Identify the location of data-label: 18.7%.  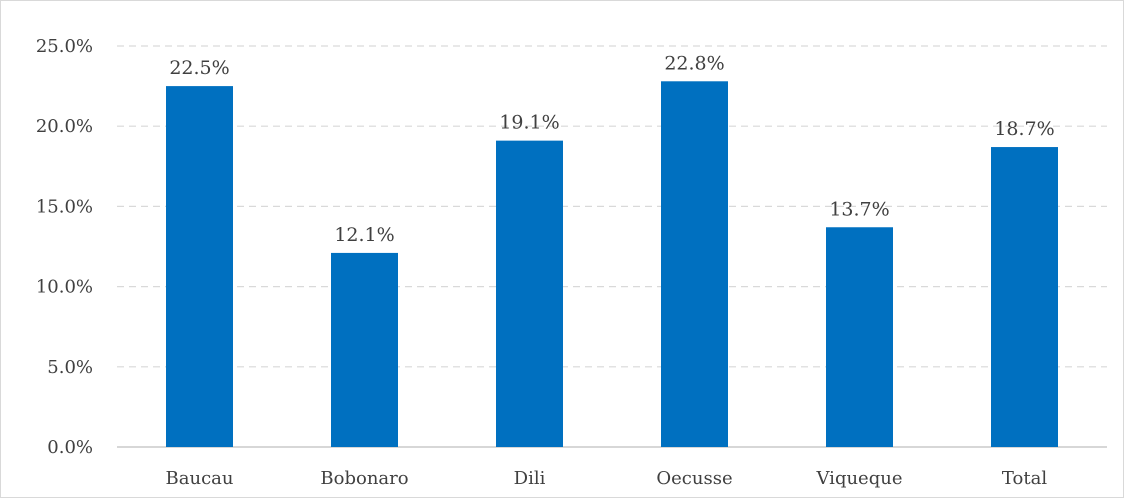
(1024, 129).